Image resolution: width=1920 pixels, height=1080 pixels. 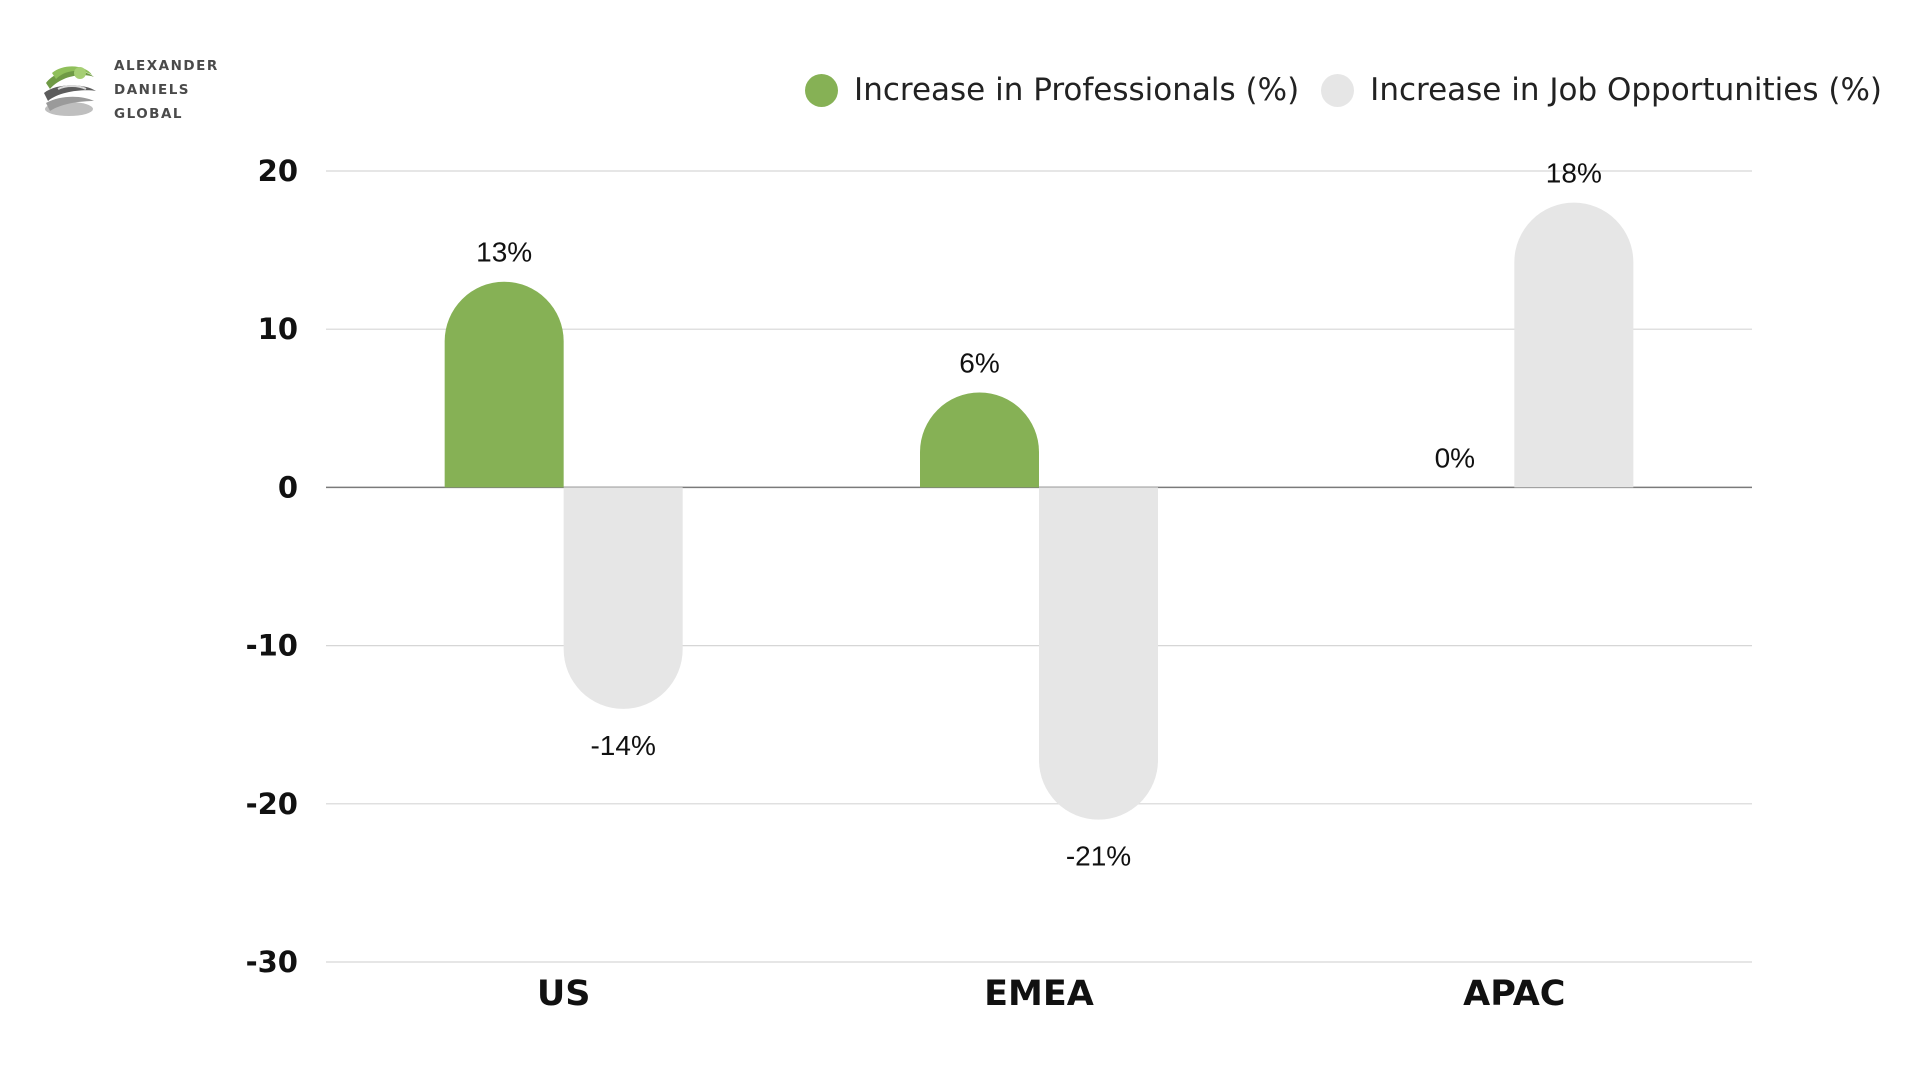 I want to click on x-category-label: EMEA, so click(x=1039, y=994).